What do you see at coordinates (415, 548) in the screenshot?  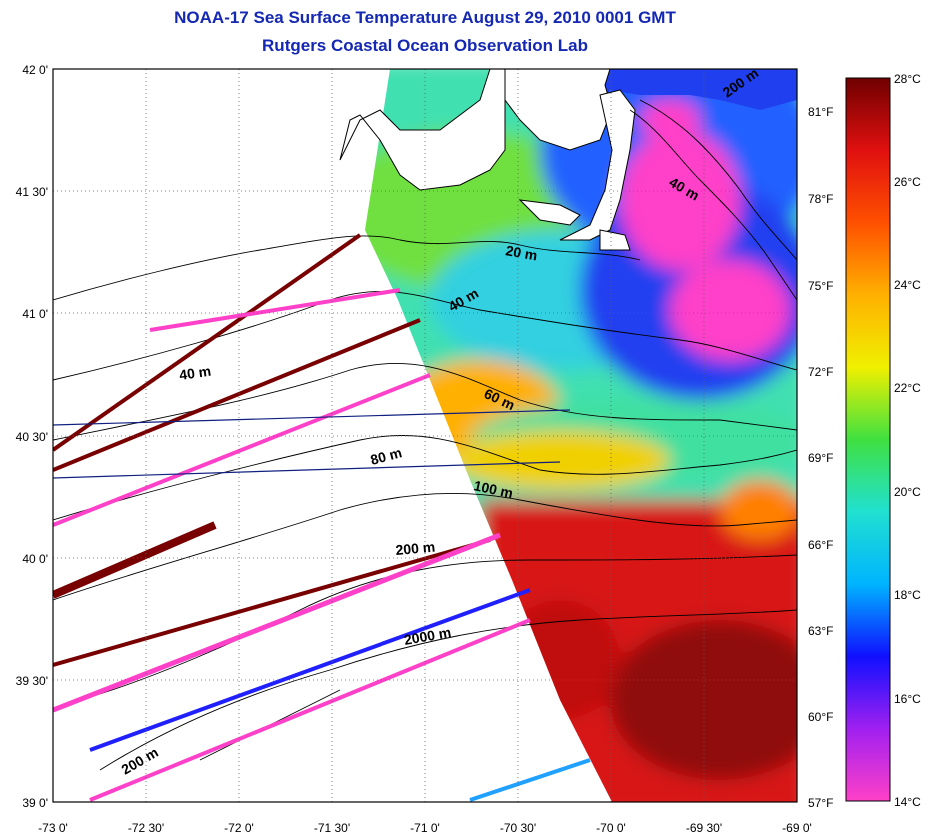 I see `contour-label-200m: 200 m` at bounding box center [415, 548].